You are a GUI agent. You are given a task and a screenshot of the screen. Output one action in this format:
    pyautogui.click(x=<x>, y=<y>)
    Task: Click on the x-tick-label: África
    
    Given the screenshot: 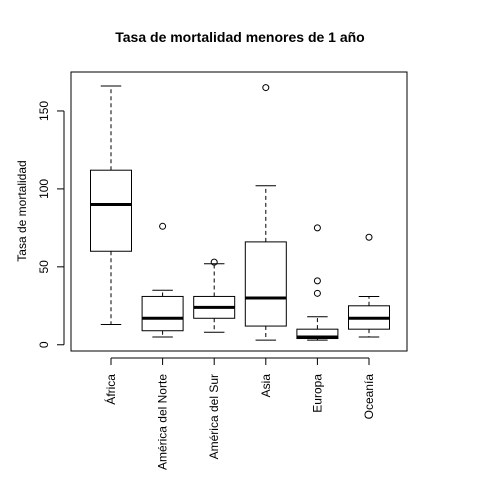 What is the action you would take?
    pyautogui.click(x=110, y=389)
    